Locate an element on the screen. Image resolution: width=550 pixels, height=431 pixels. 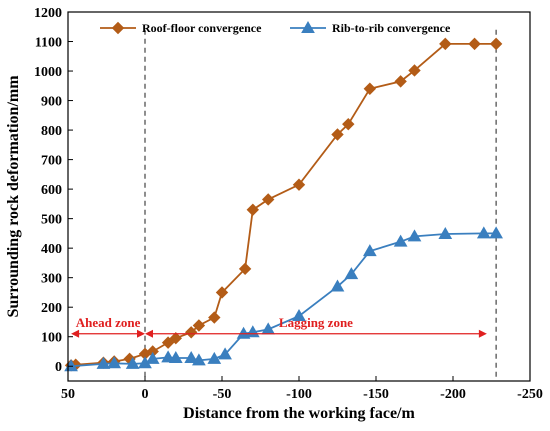
y-tick-label: 400 is located at coordinates (51, 249).